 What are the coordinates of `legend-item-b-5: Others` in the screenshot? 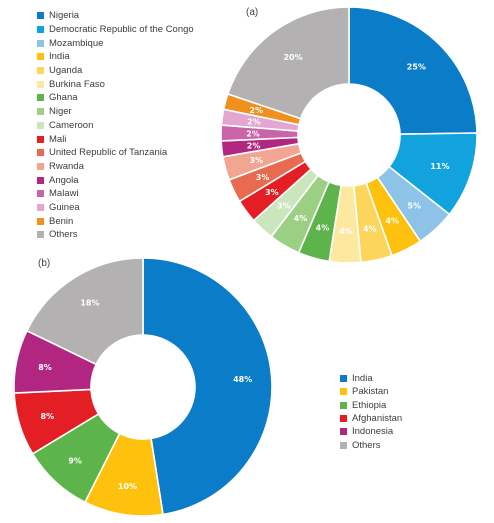 It's located at (371, 444).